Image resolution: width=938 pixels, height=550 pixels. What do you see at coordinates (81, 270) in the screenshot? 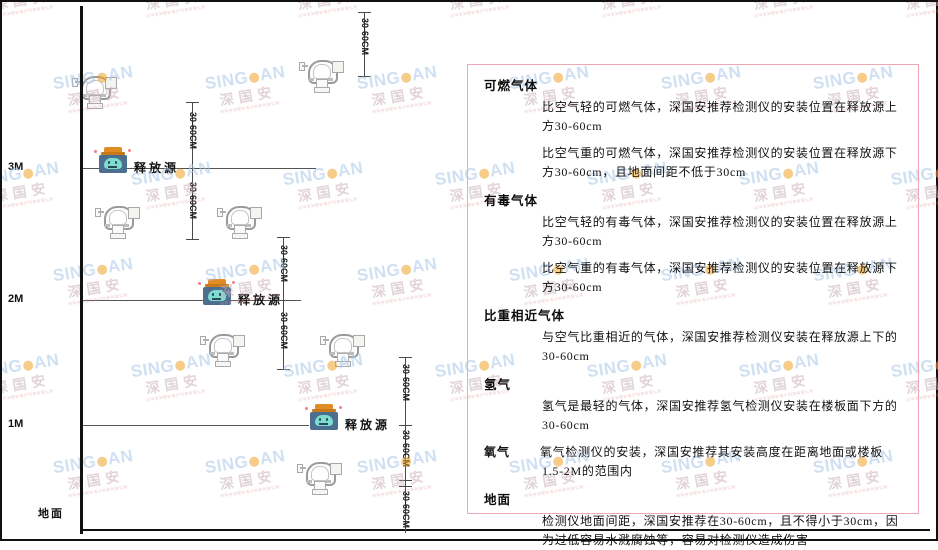
I see `vertical-axis` at bounding box center [81, 270].